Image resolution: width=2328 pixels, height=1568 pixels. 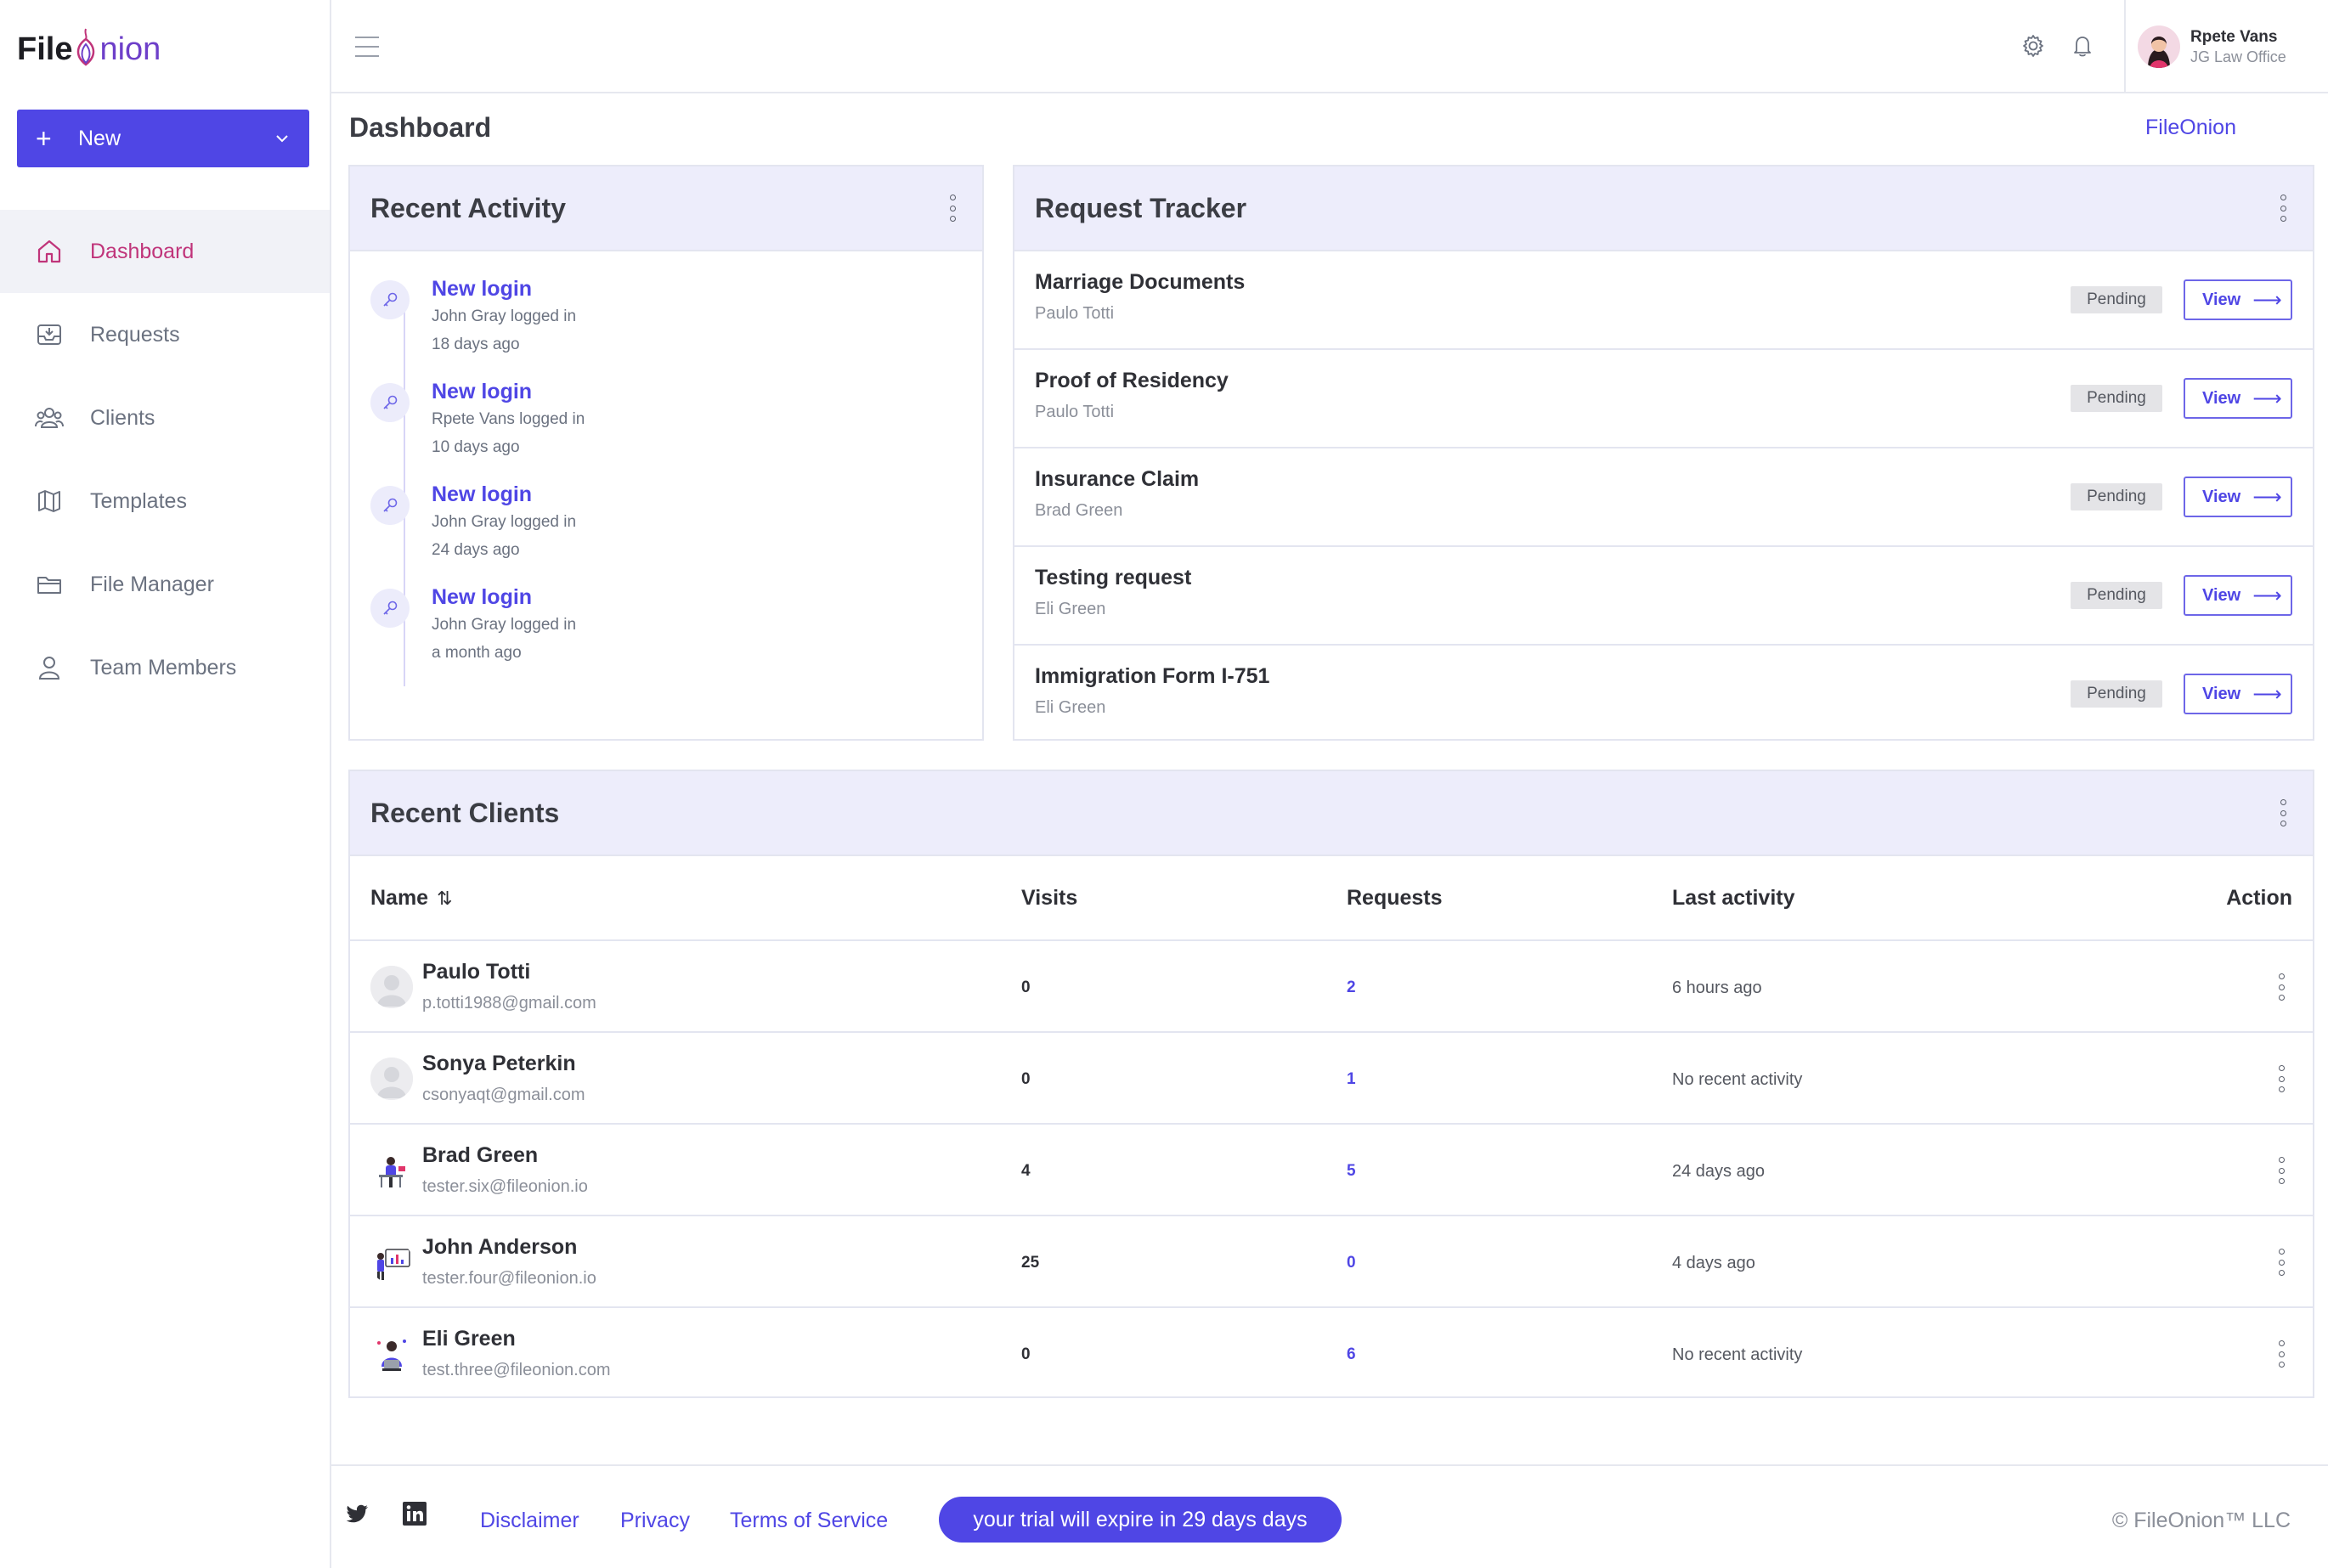 What do you see at coordinates (810, 1520) in the screenshot?
I see `terms-of-service-link: Terms of Service` at bounding box center [810, 1520].